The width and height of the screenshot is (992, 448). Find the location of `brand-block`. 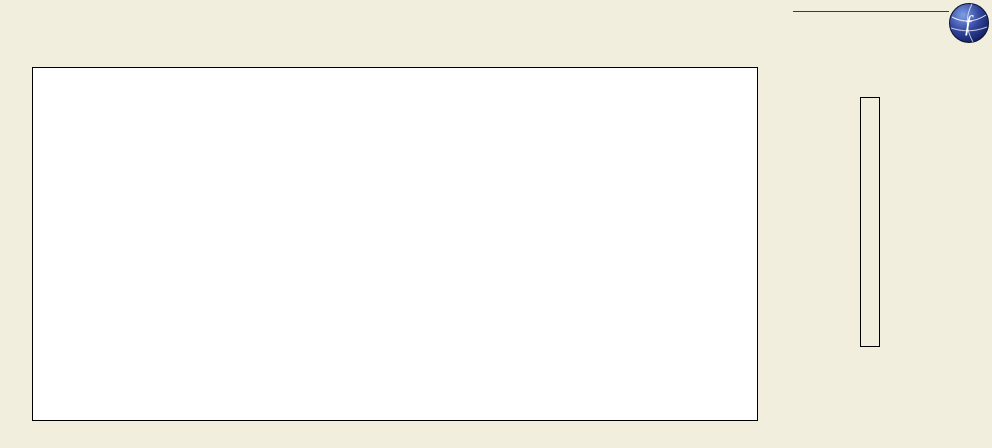

brand-block is located at coordinates (871, 12).